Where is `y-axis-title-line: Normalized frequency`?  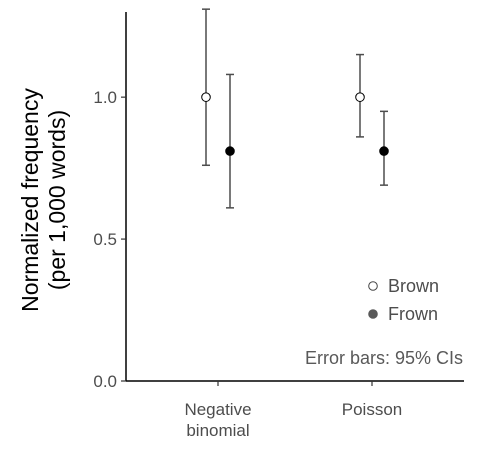
y-axis-title-line: Normalized frequency is located at coordinates (30, 200).